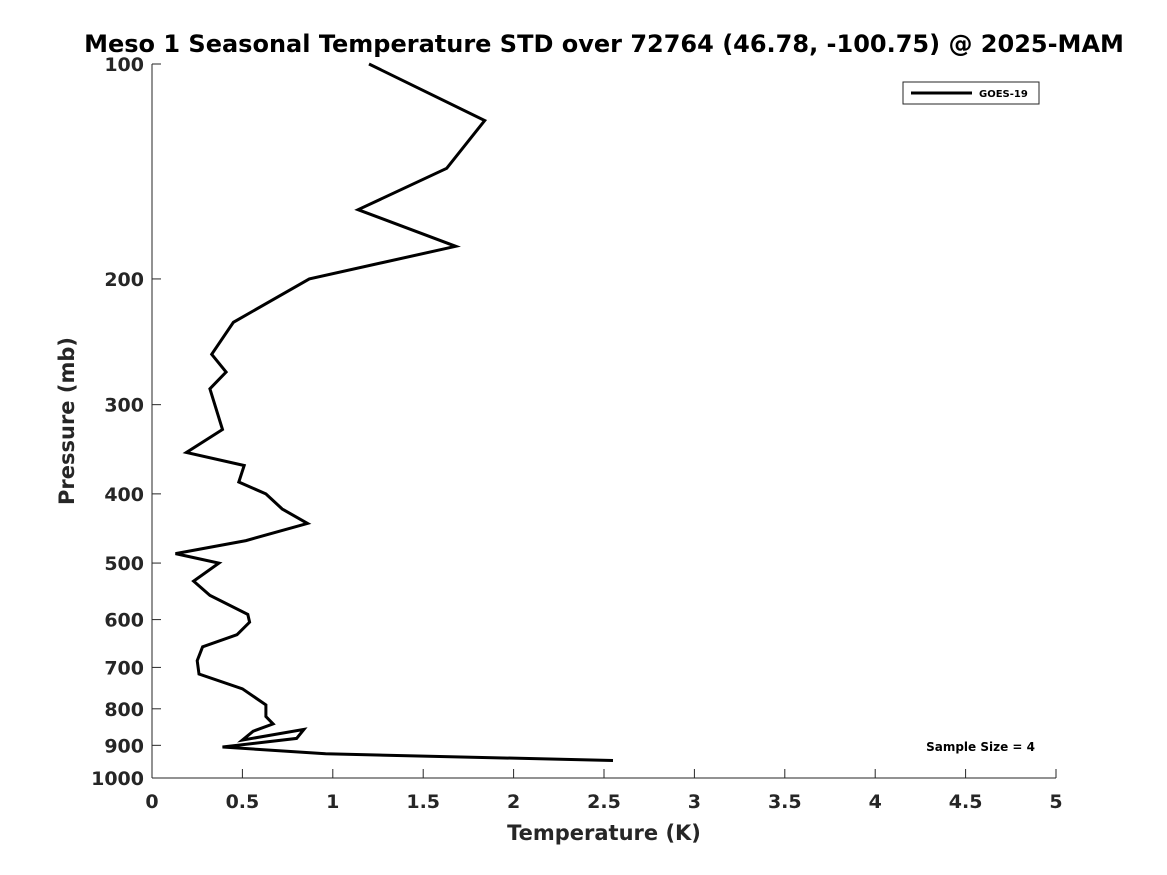 The height and width of the screenshot is (875, 1167). I want to click on x-tick-label: 1, so click(332, 802).